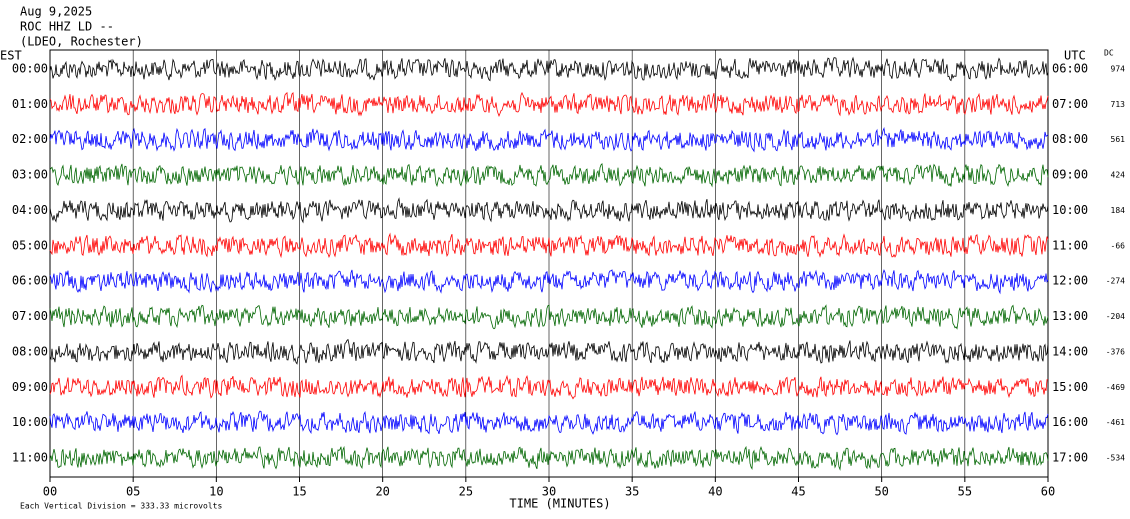 Image resolution: width=1130 pixels, height=519 pixels. Describe the element at coordinates (1115, 281) in the screenshot. I see `dc-value: -274` at that location.